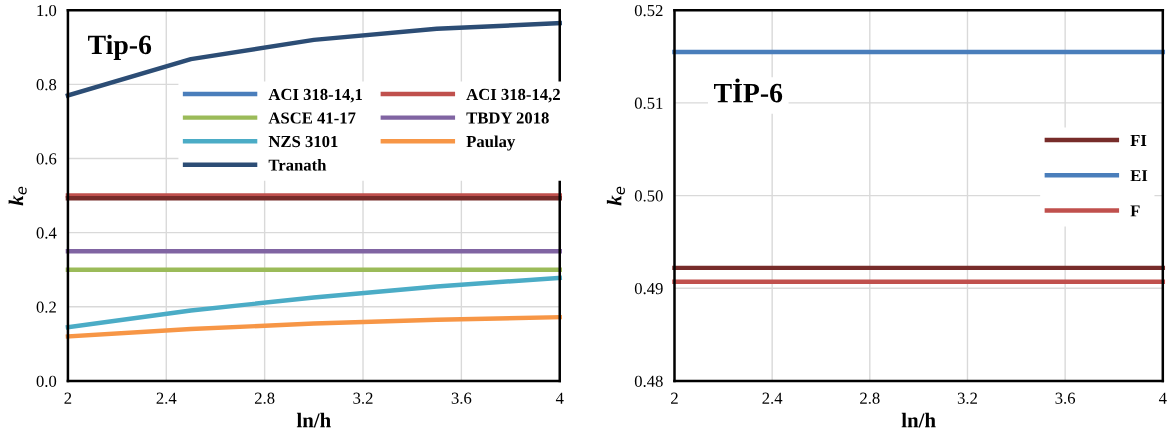  I want to click on text: TİP-6, so click(748, 90).